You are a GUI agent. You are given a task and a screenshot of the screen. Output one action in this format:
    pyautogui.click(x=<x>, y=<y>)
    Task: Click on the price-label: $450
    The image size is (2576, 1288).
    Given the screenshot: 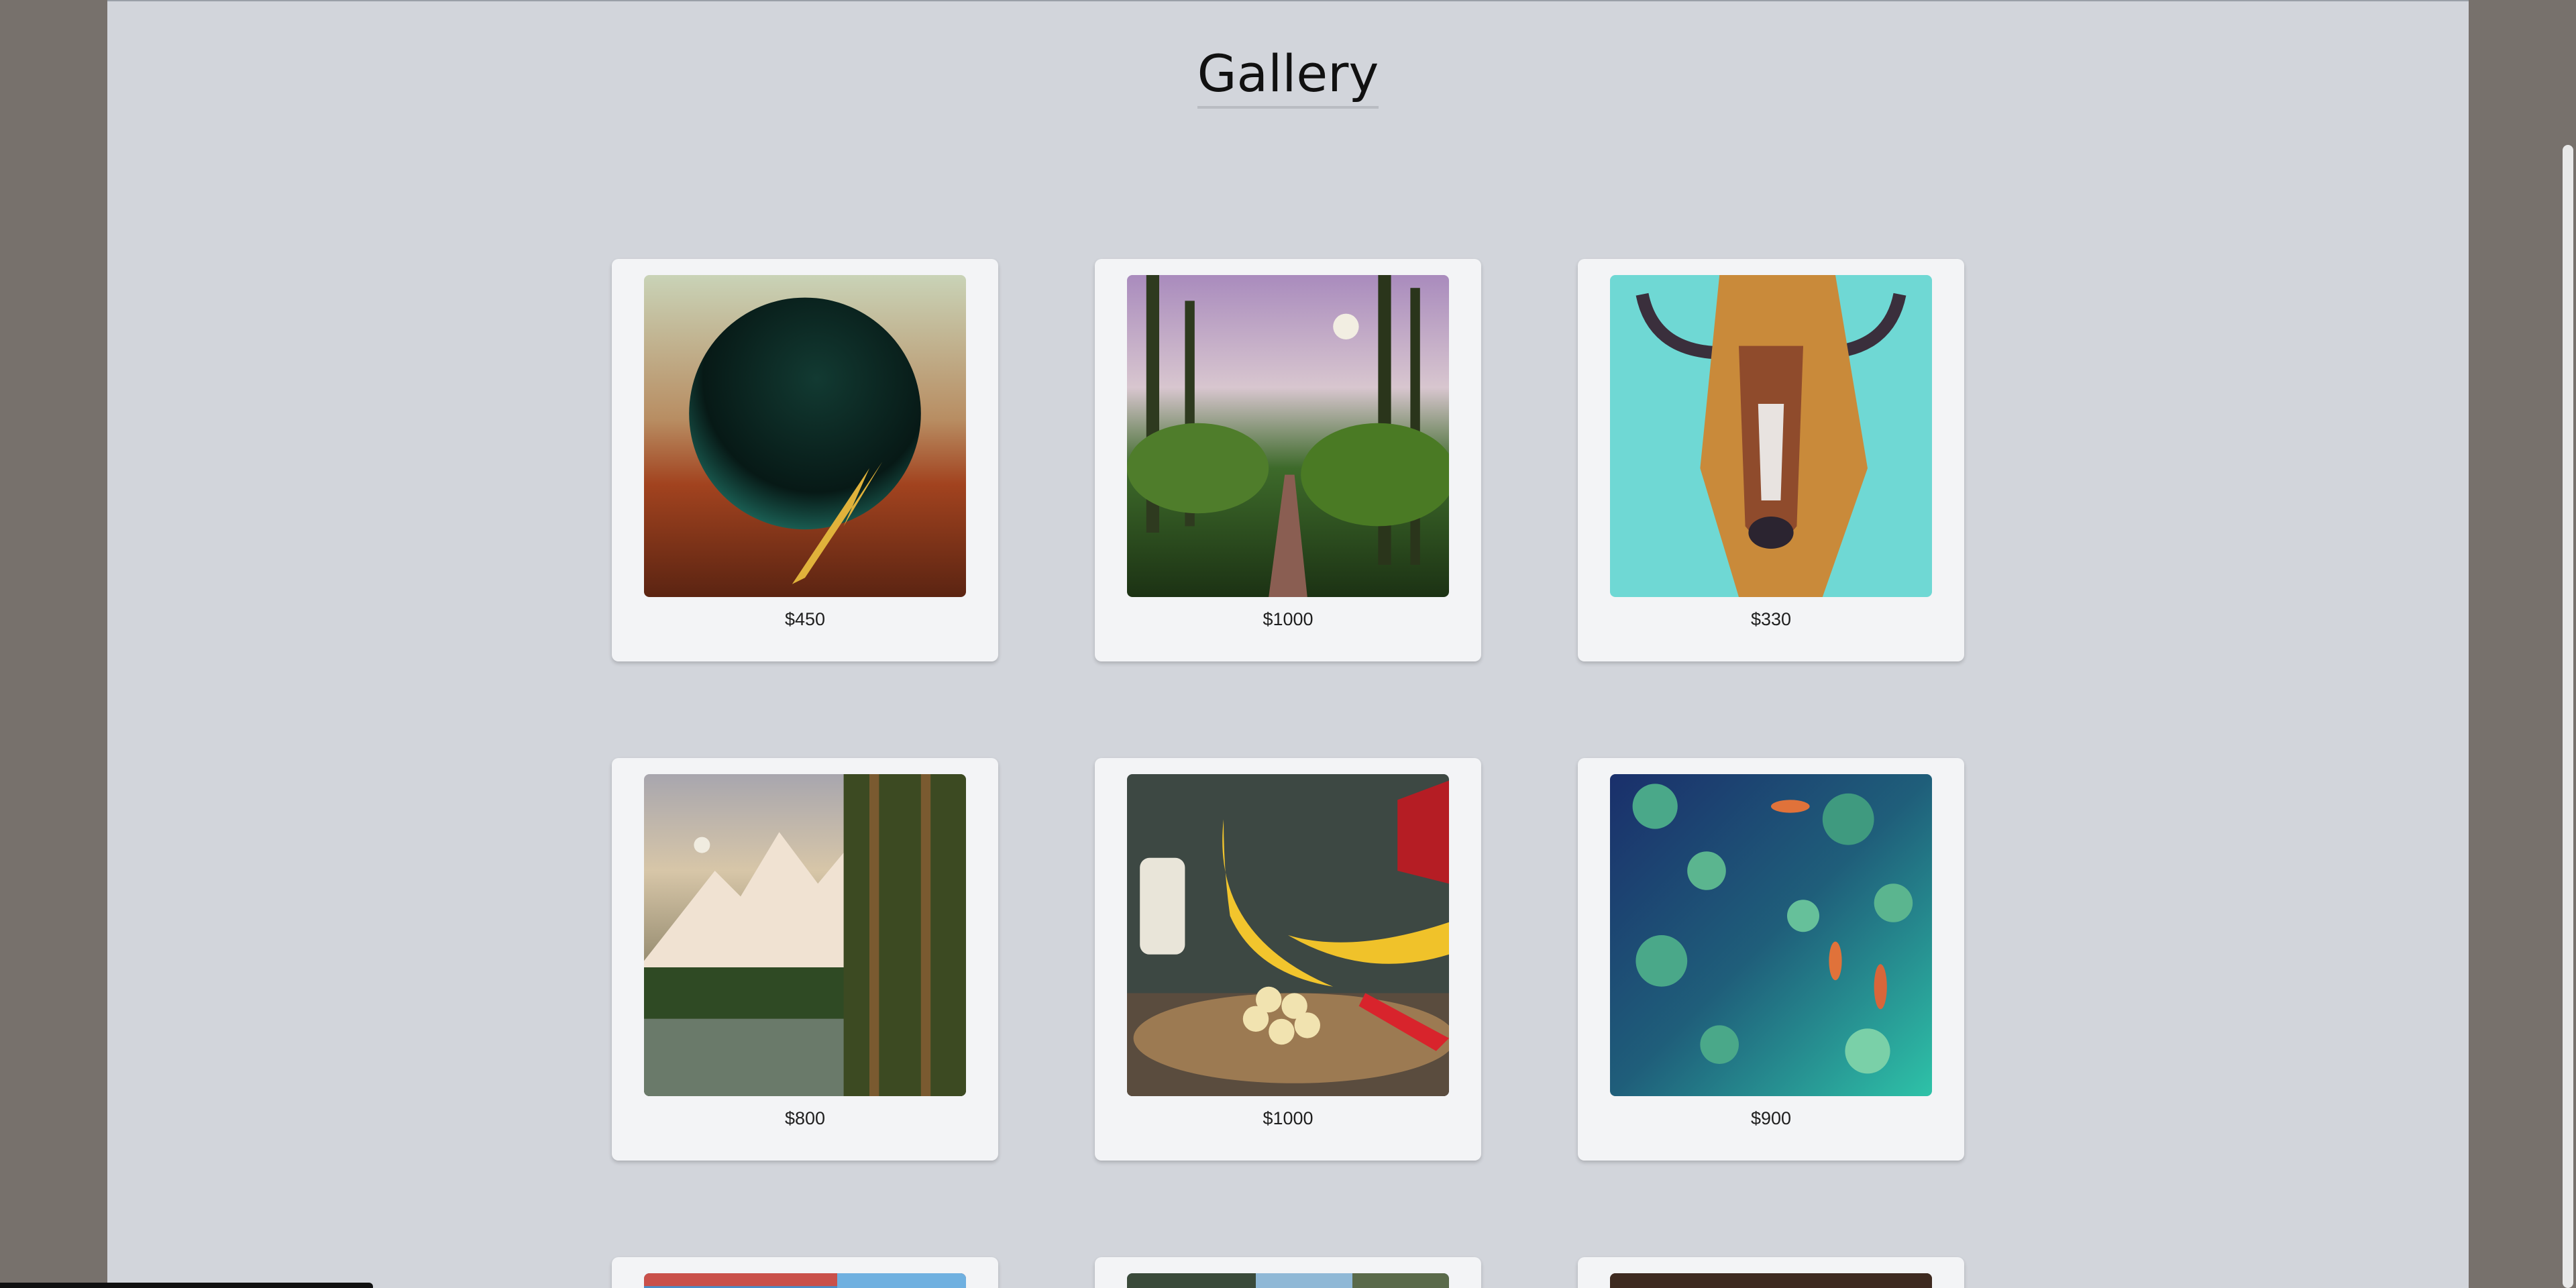 What is the action you would take?
    pyautogui.click(x=805, y=619)
    